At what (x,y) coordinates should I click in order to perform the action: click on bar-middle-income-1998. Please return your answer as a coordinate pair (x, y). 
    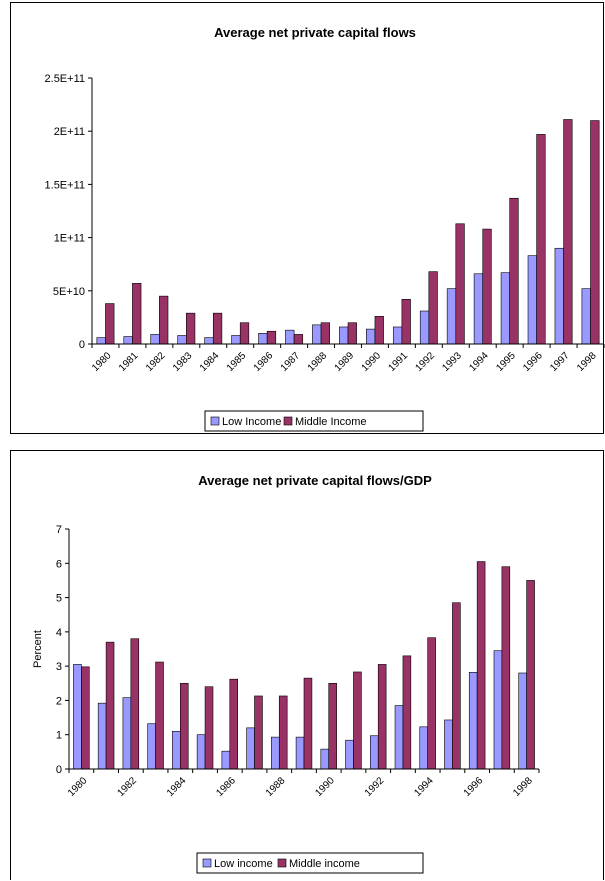
    Looking at the image, I should click on (595, 232).